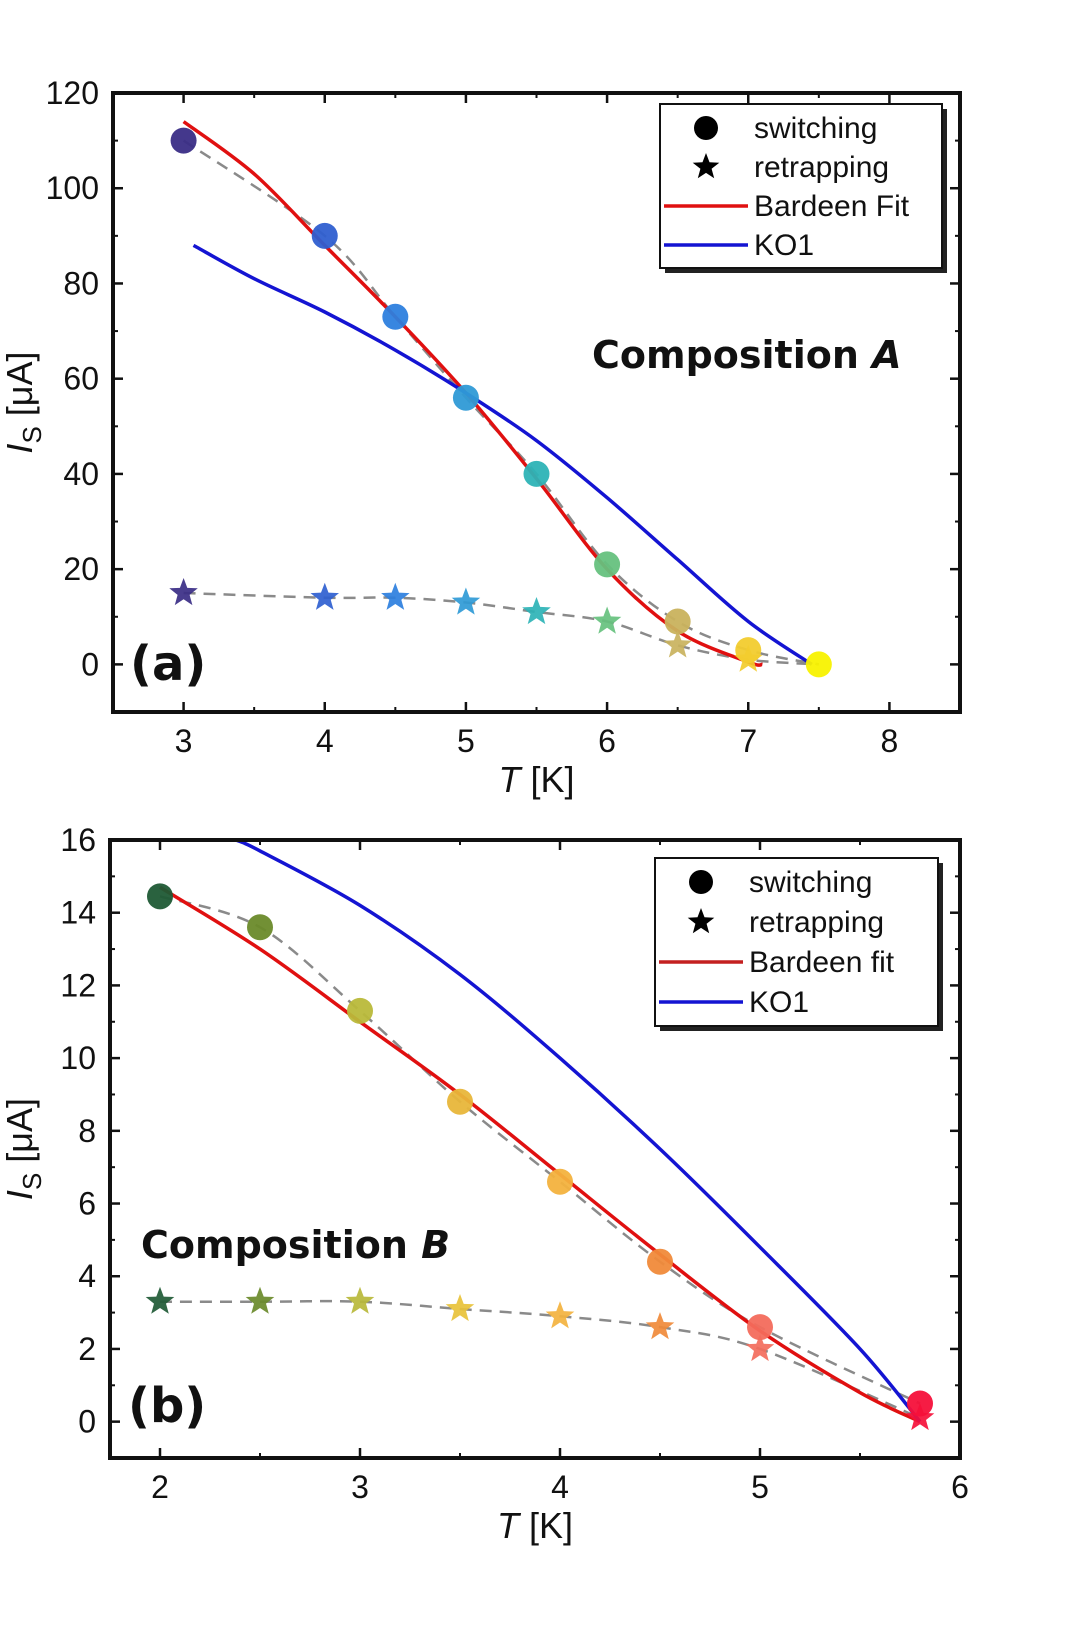 This screenshot has width=1076, height=1642. Describe the element at coordinates (87, 1349) in the screenshot. I see `y-tick-label: 2` at that location.